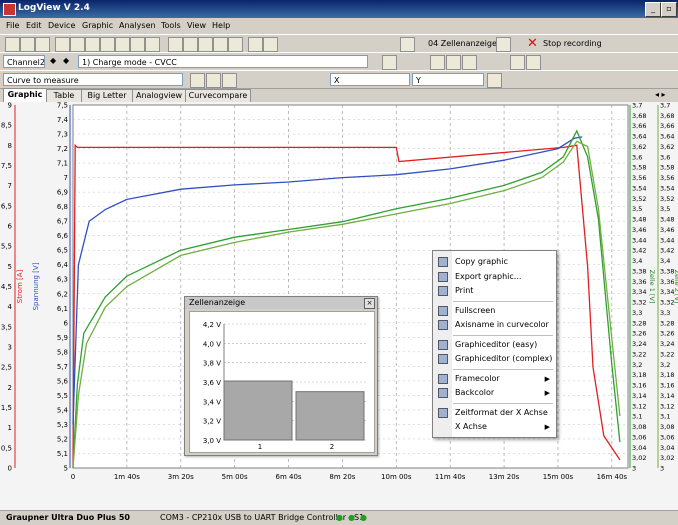  I want to click on zoom-icon, so click(175, 44).